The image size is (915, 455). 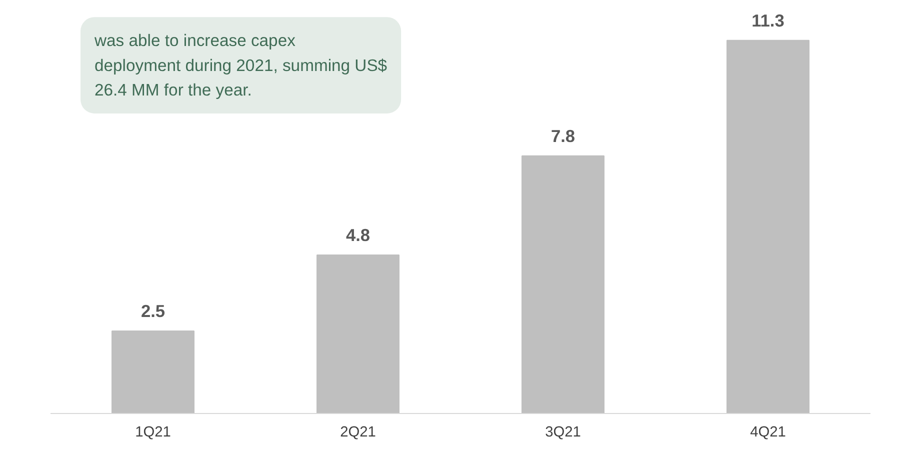 What do you see at coordinates (768, 432) in the screenshot?
I see `x-tick-label: 4Q21` at bounding box center [768, 432].